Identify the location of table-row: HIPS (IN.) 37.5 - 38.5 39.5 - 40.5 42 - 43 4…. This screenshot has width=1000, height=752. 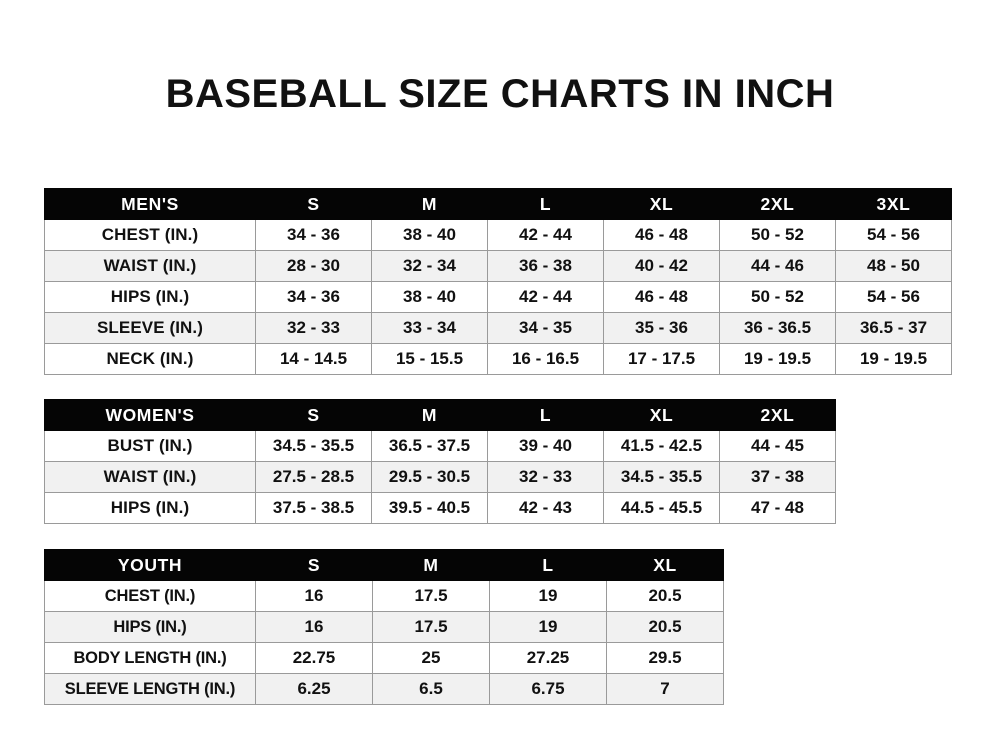
(440, 508).